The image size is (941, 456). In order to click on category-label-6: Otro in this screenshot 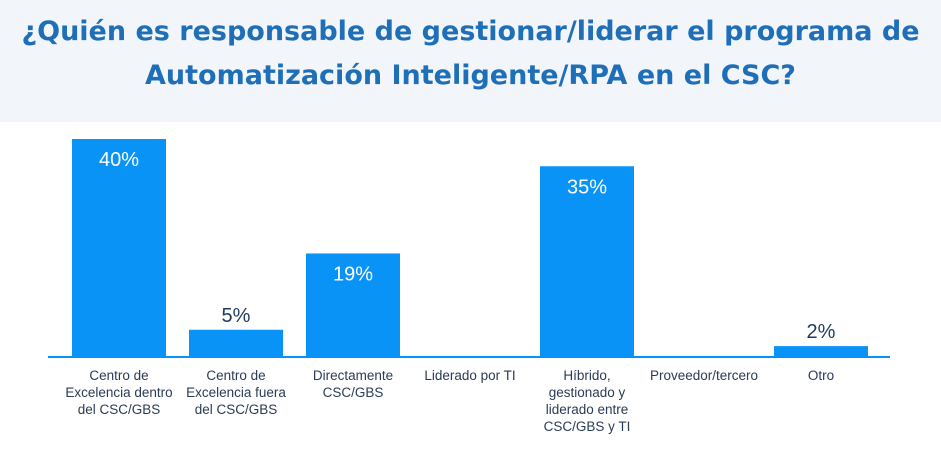, I will do `click(821, 375)`.